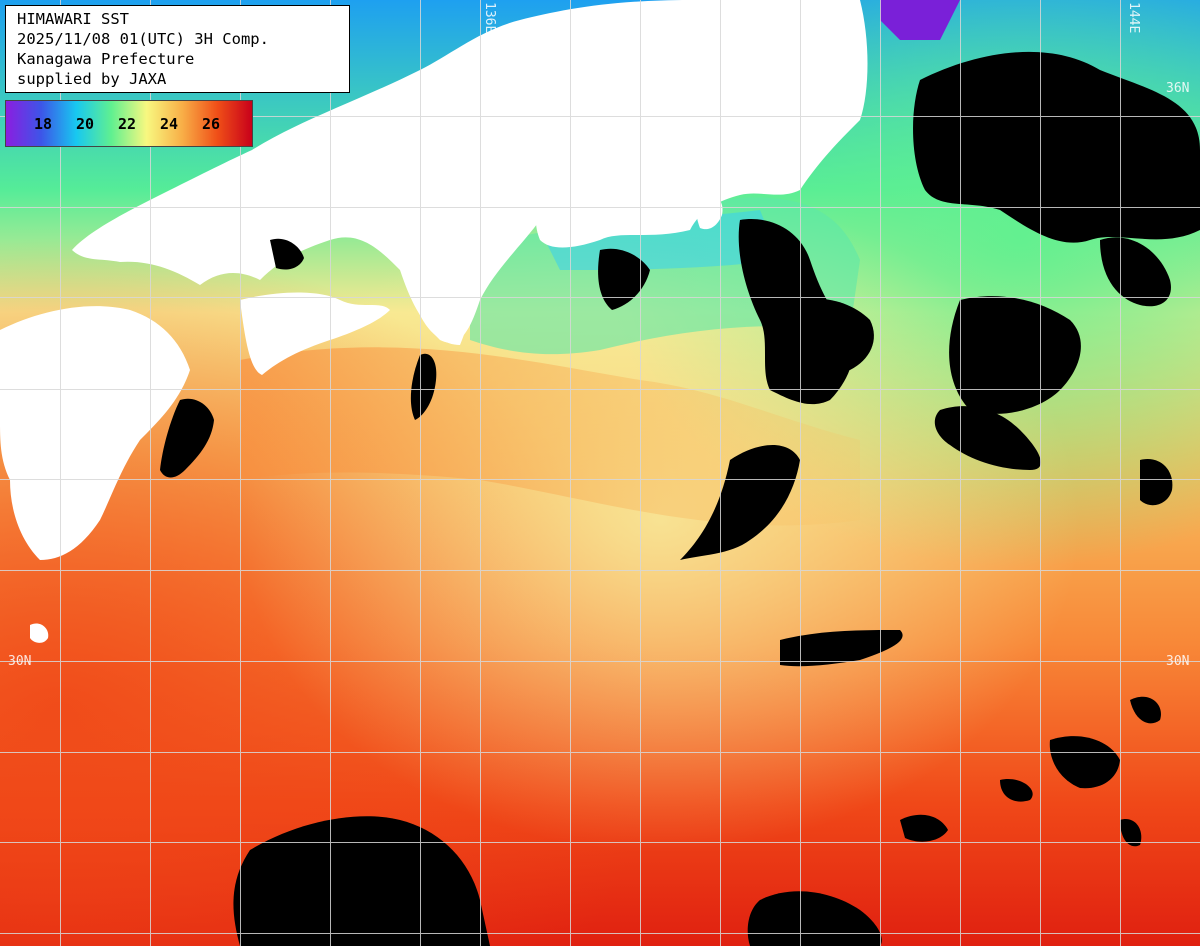 Image resolution: width=1200 pixels, height=946 pixels. I want to click on shikoku, so click(315, 333).